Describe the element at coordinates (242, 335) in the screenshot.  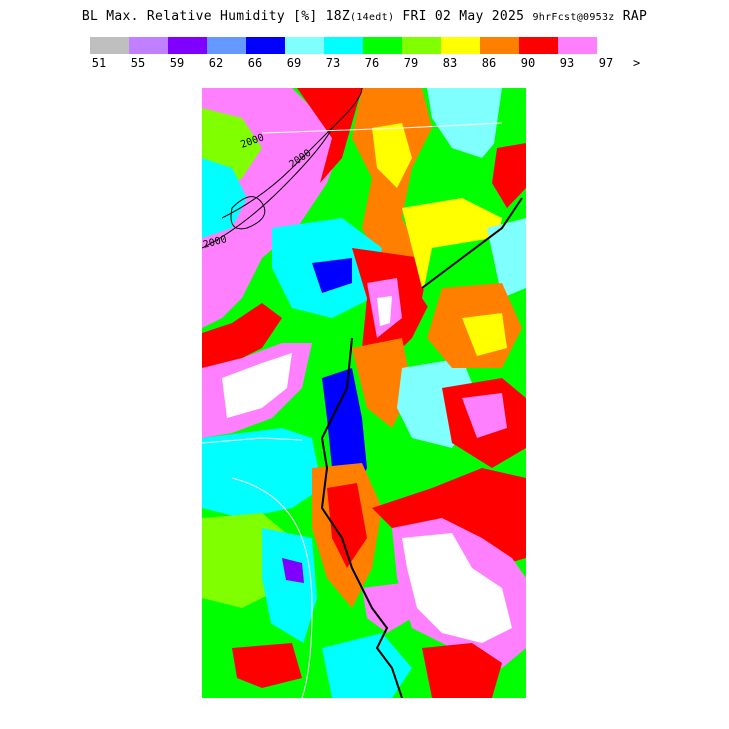
I see `region-red-west` at that location.